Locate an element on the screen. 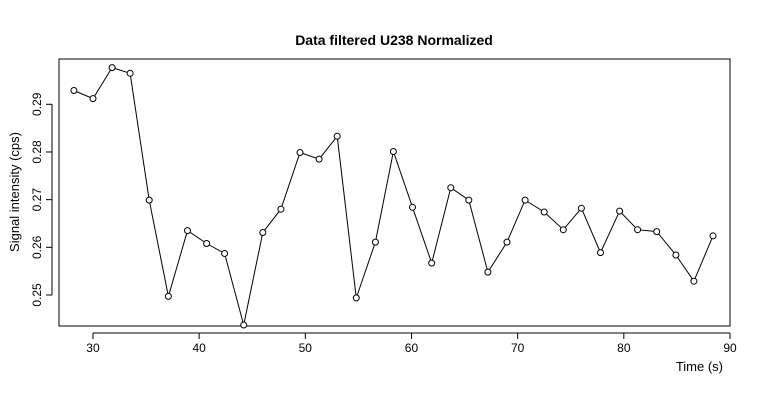 The width and height of the screenshot is (760, 405). x-tick-label: 90 is located at coordinates (730, 348).